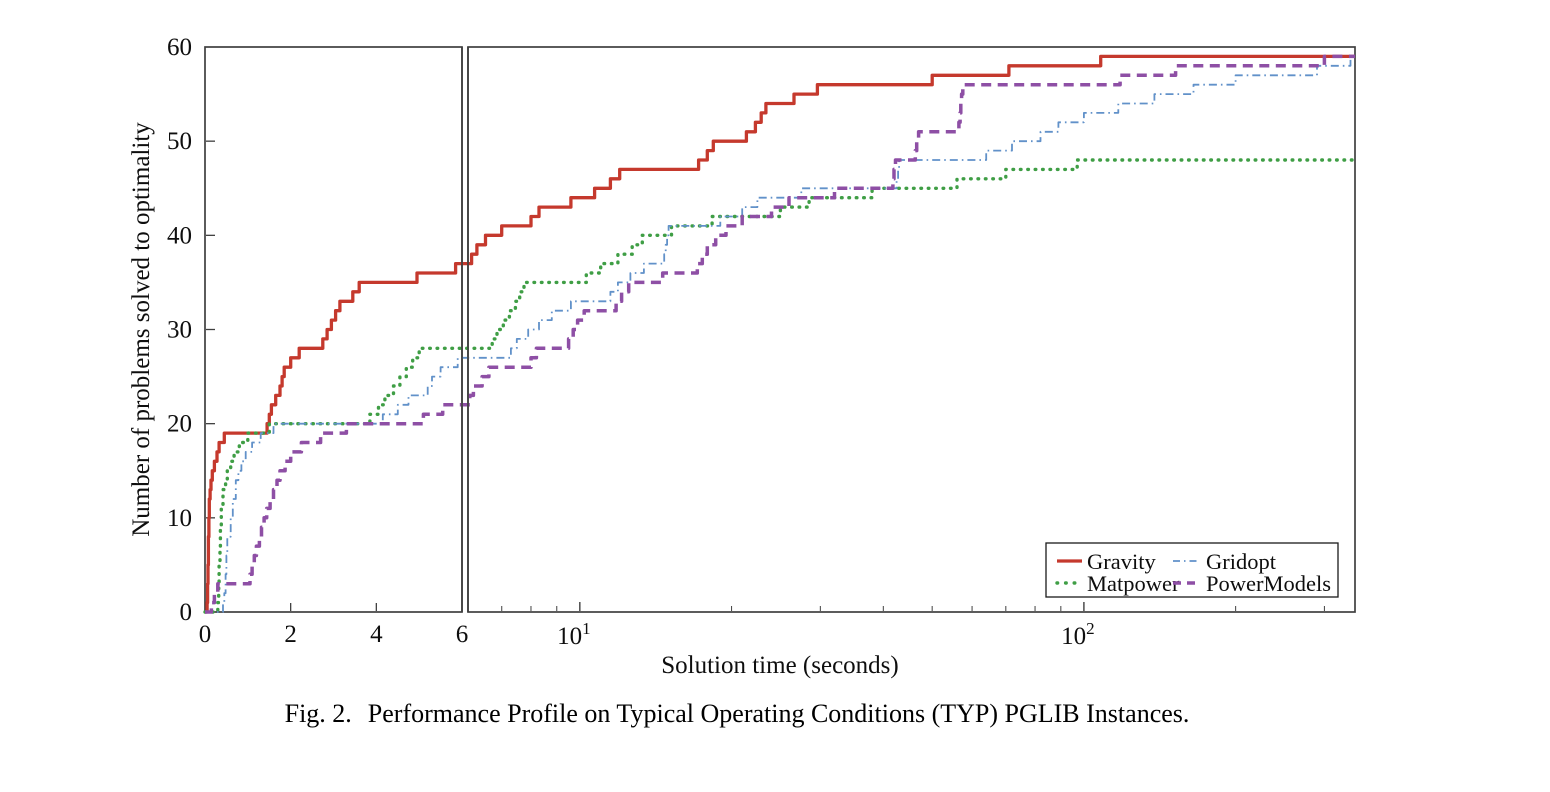 This screenshot has height=792, width=1550. Describe the element at coordinates (205, 634) in the screenshot. I see `x-tick-label-0: 0` at that location.